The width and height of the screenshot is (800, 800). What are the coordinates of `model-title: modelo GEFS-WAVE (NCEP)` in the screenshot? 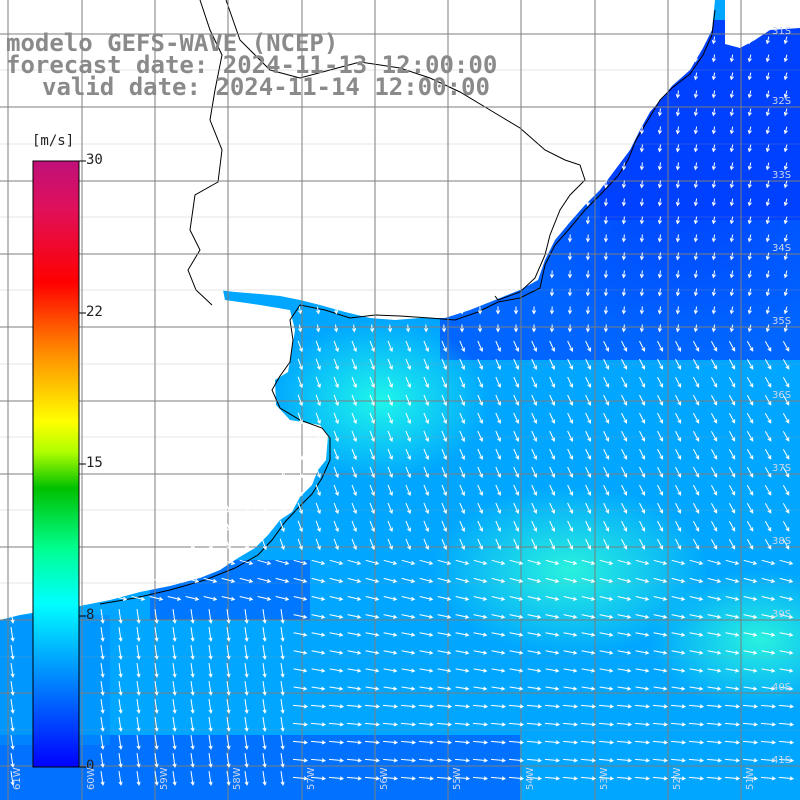 It's located at (172, 43).